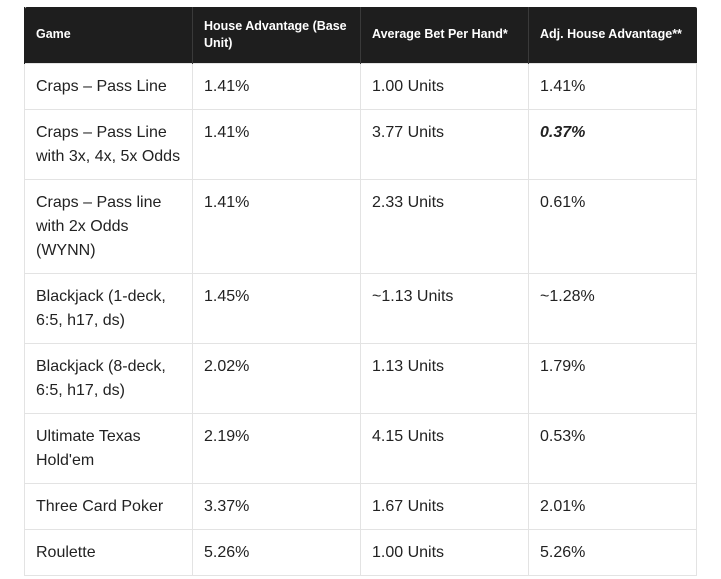  Describe the element at coordinates (276, 308) in the screenshot. I see `cell-house-advantage: 1.45%` at that location.